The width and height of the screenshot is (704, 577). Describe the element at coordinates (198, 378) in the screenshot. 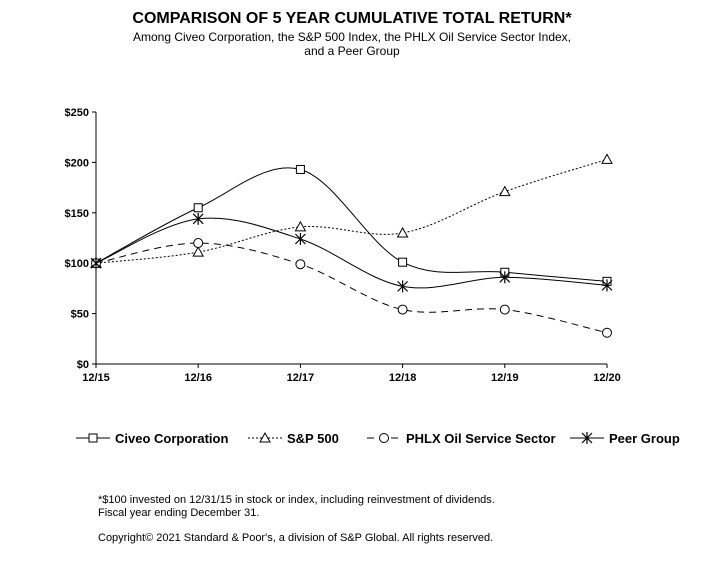

I see `x-tick-label: 12/16` at that location.